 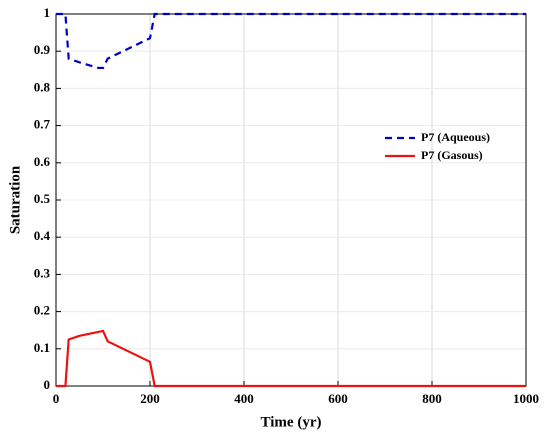 I want to click on y-tick-label: 0.6, so click(x=42, y=161).